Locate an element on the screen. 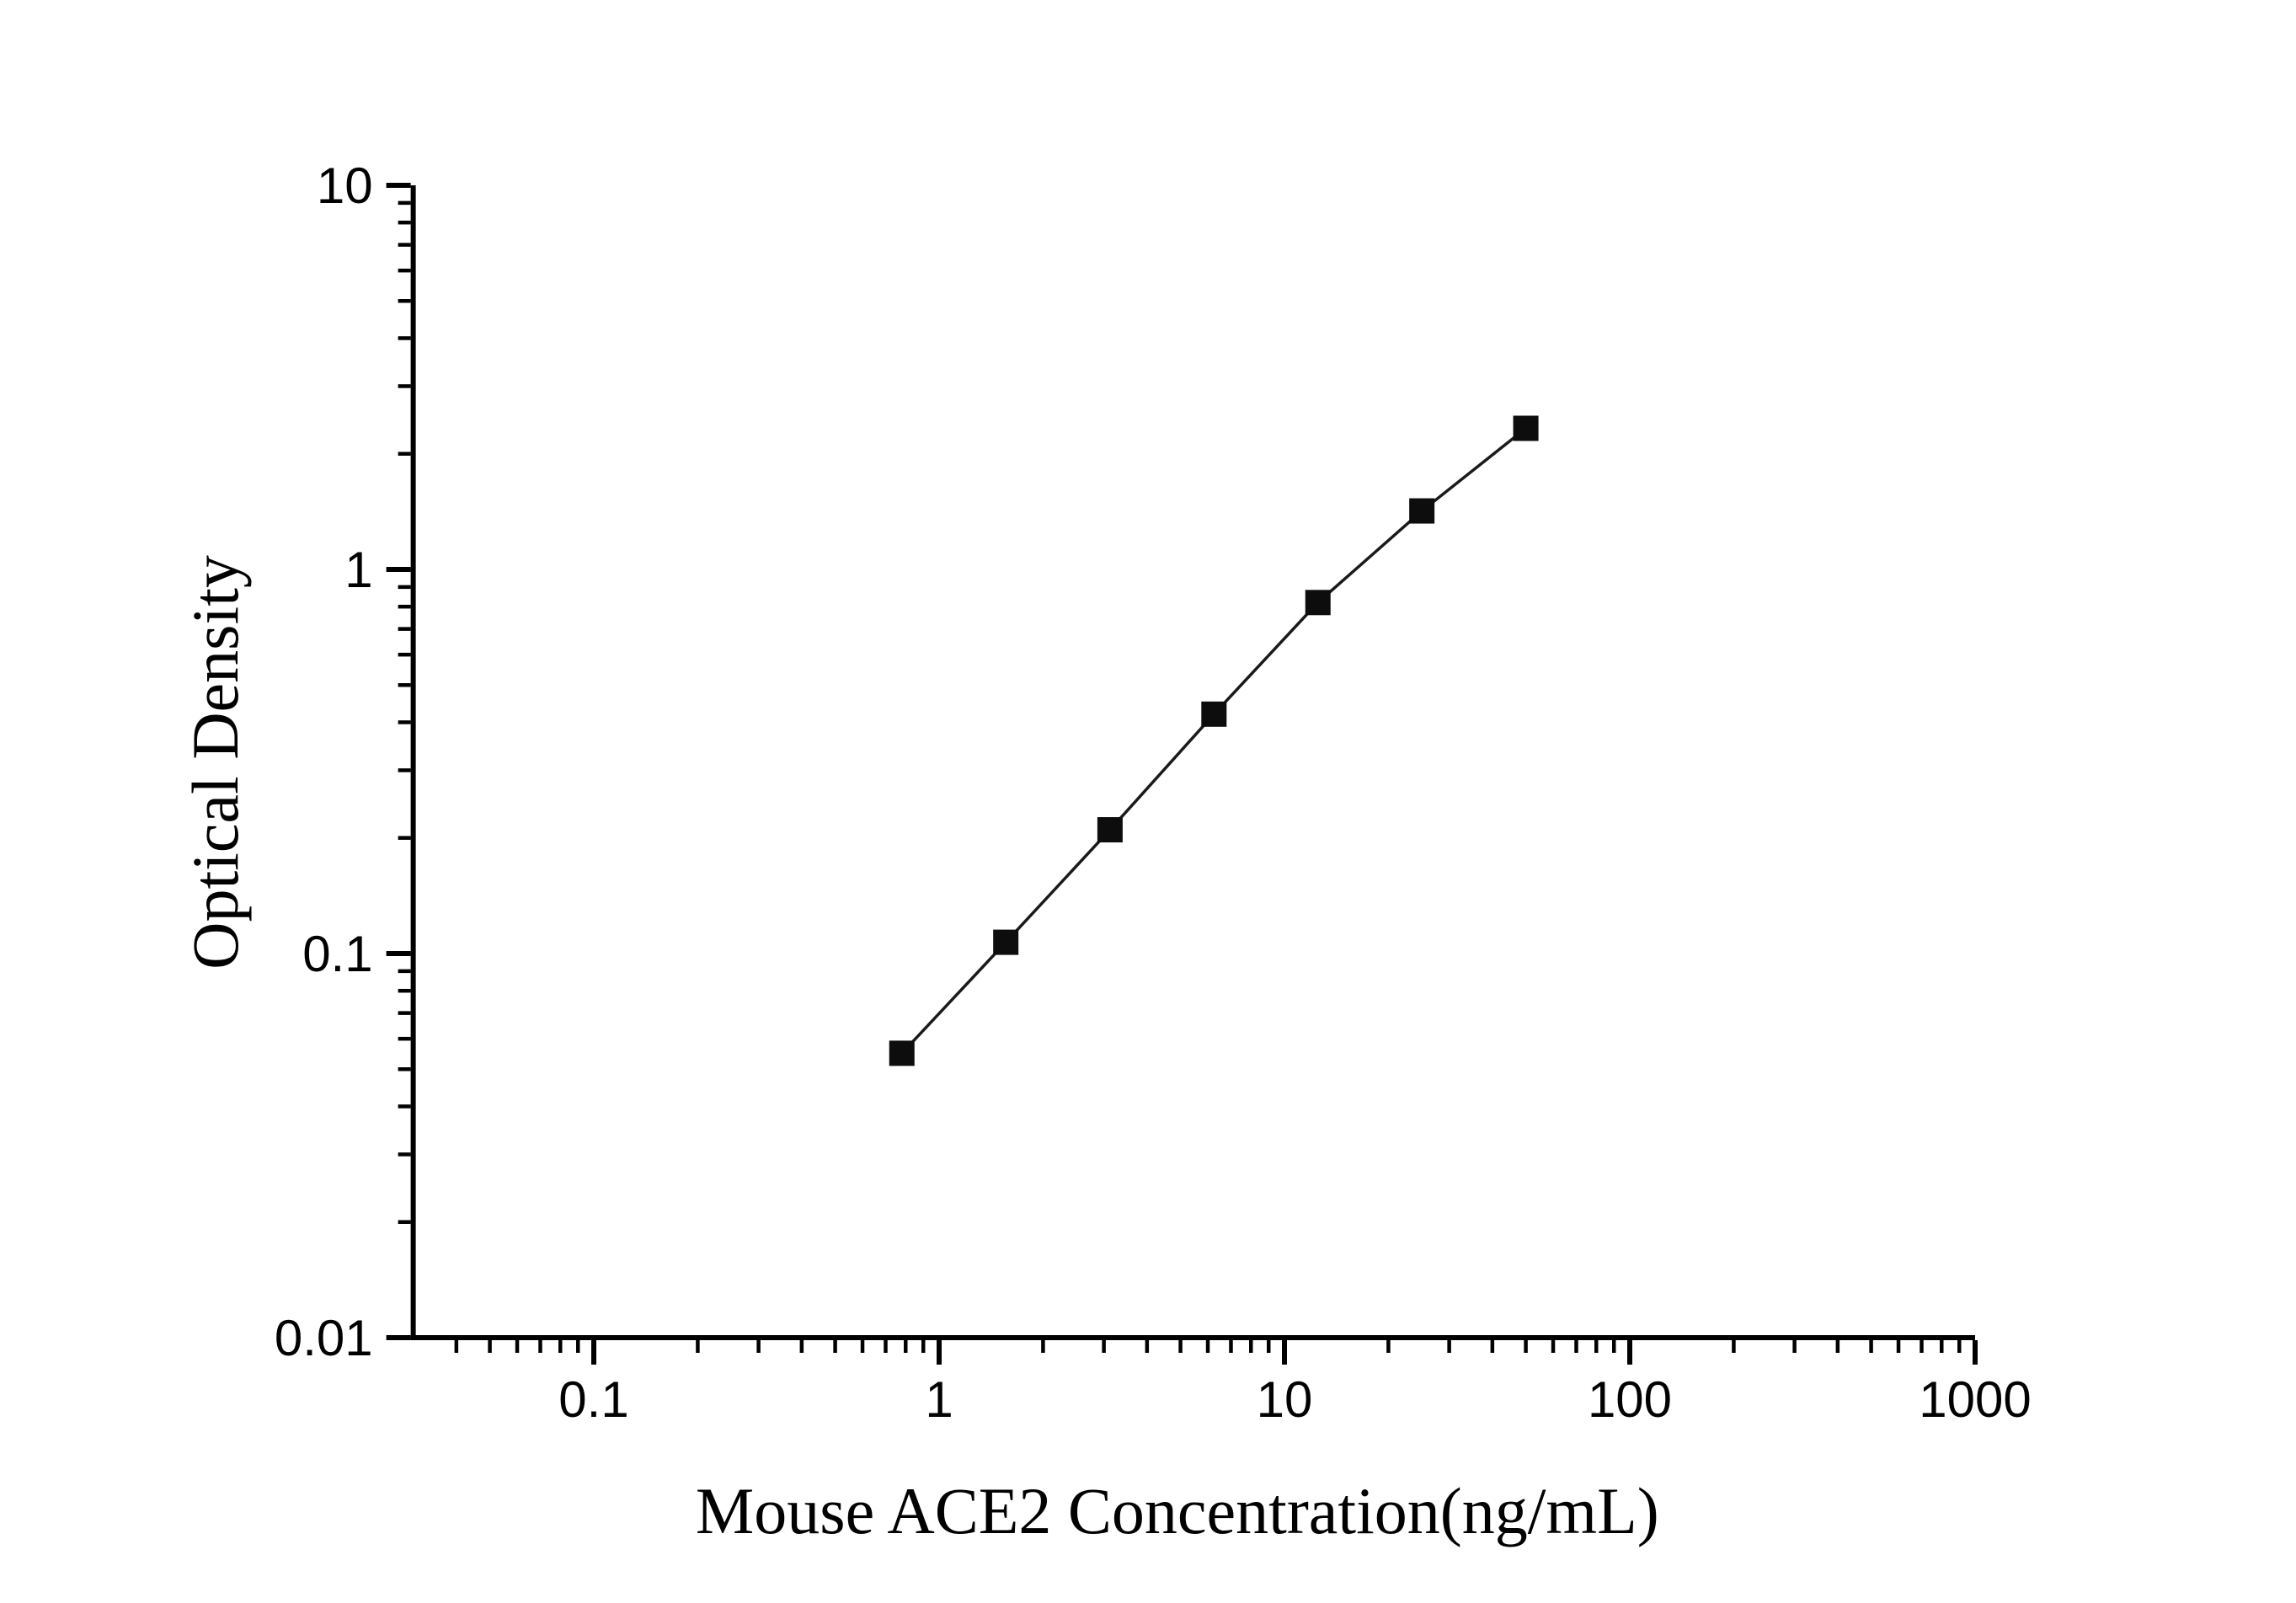  y-tick-label: 1 is located at coordinates (358, 570).